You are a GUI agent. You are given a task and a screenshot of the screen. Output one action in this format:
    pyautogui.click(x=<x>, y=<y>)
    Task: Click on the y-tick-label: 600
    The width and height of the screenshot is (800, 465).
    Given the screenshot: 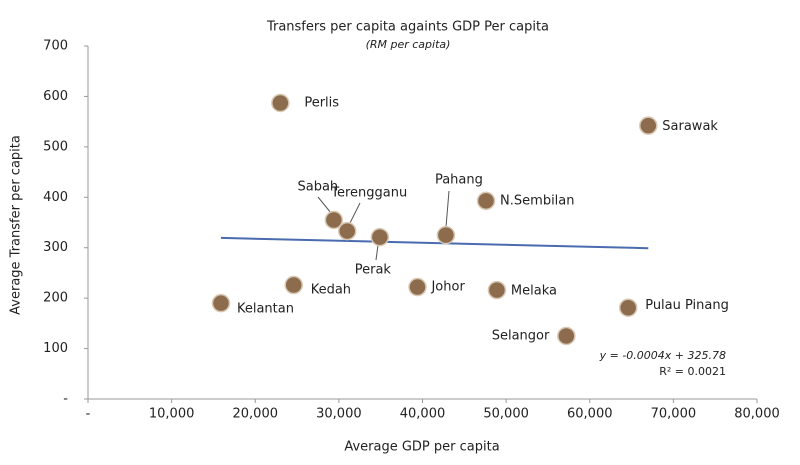 What is the action you would take?
    pyautogui.click(x=55, y=96)
    